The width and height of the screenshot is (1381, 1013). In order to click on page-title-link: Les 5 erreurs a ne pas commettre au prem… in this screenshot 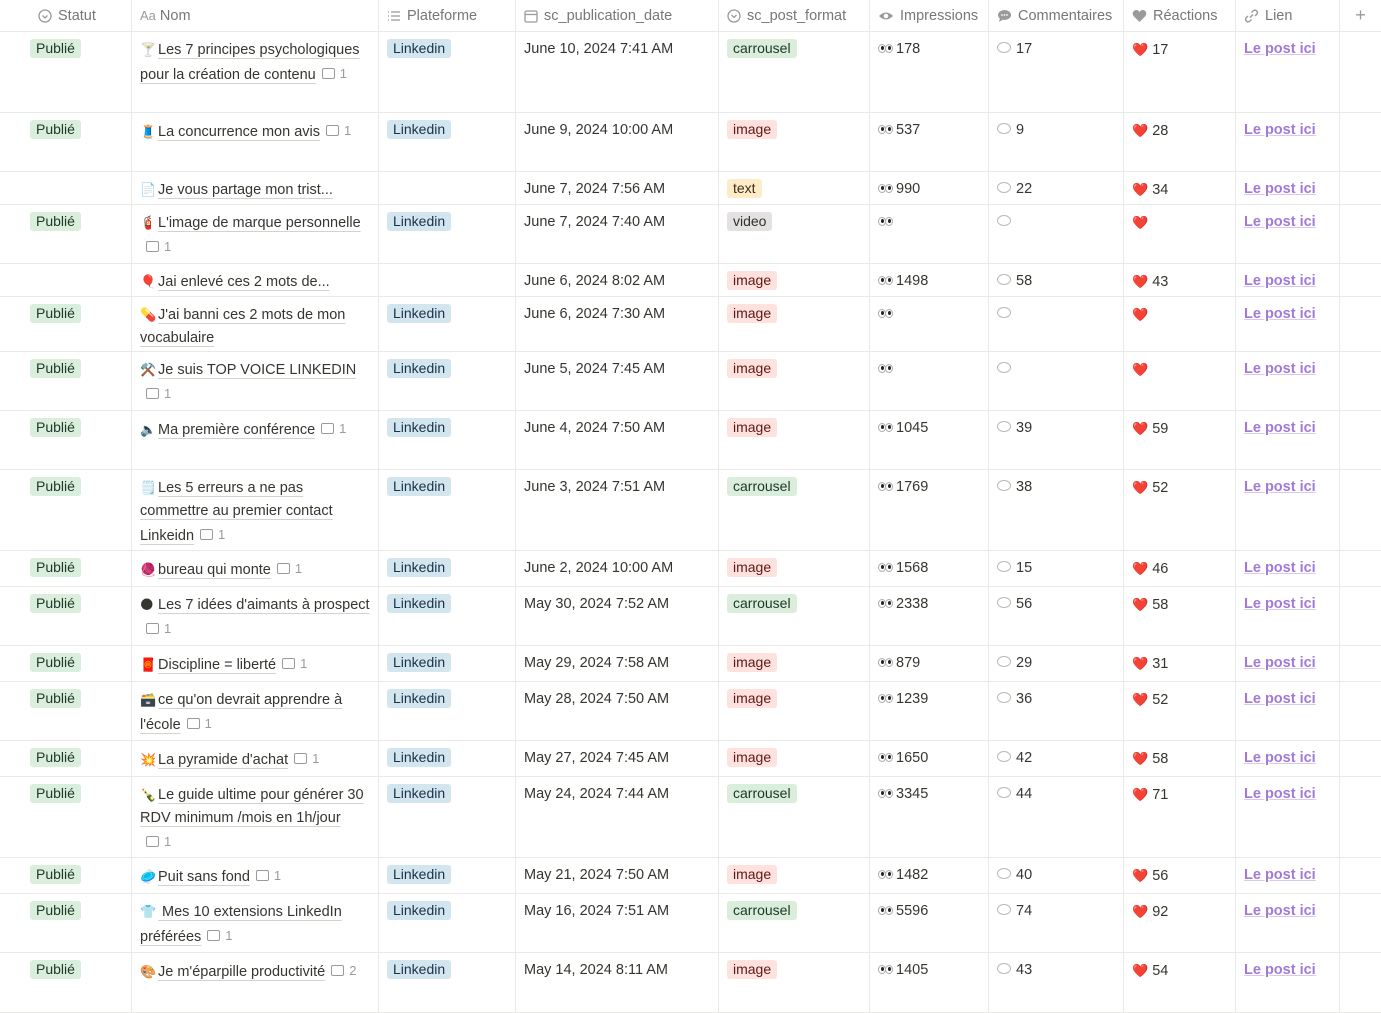, I will do `click(236, 512)`.